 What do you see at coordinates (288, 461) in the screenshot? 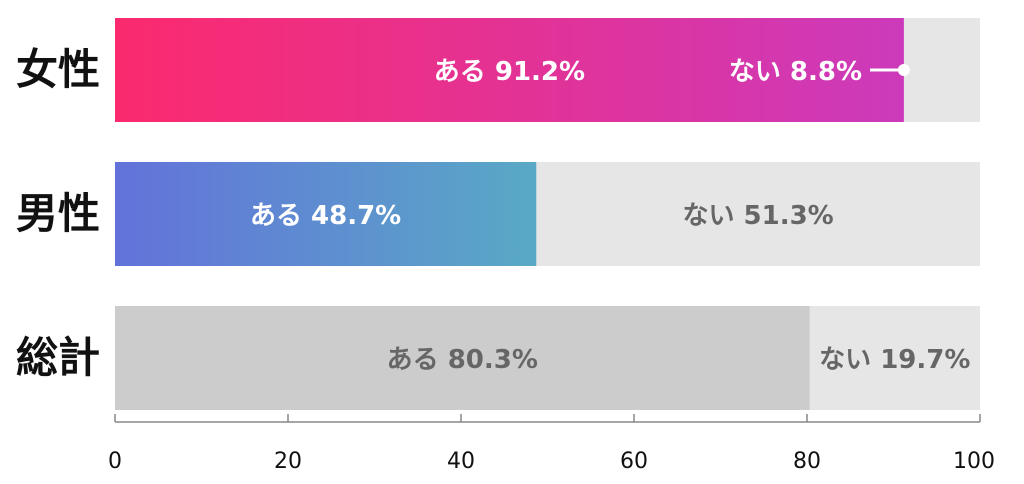
I see `x-tick-label-20: 20` at bounding box center [288, 461].